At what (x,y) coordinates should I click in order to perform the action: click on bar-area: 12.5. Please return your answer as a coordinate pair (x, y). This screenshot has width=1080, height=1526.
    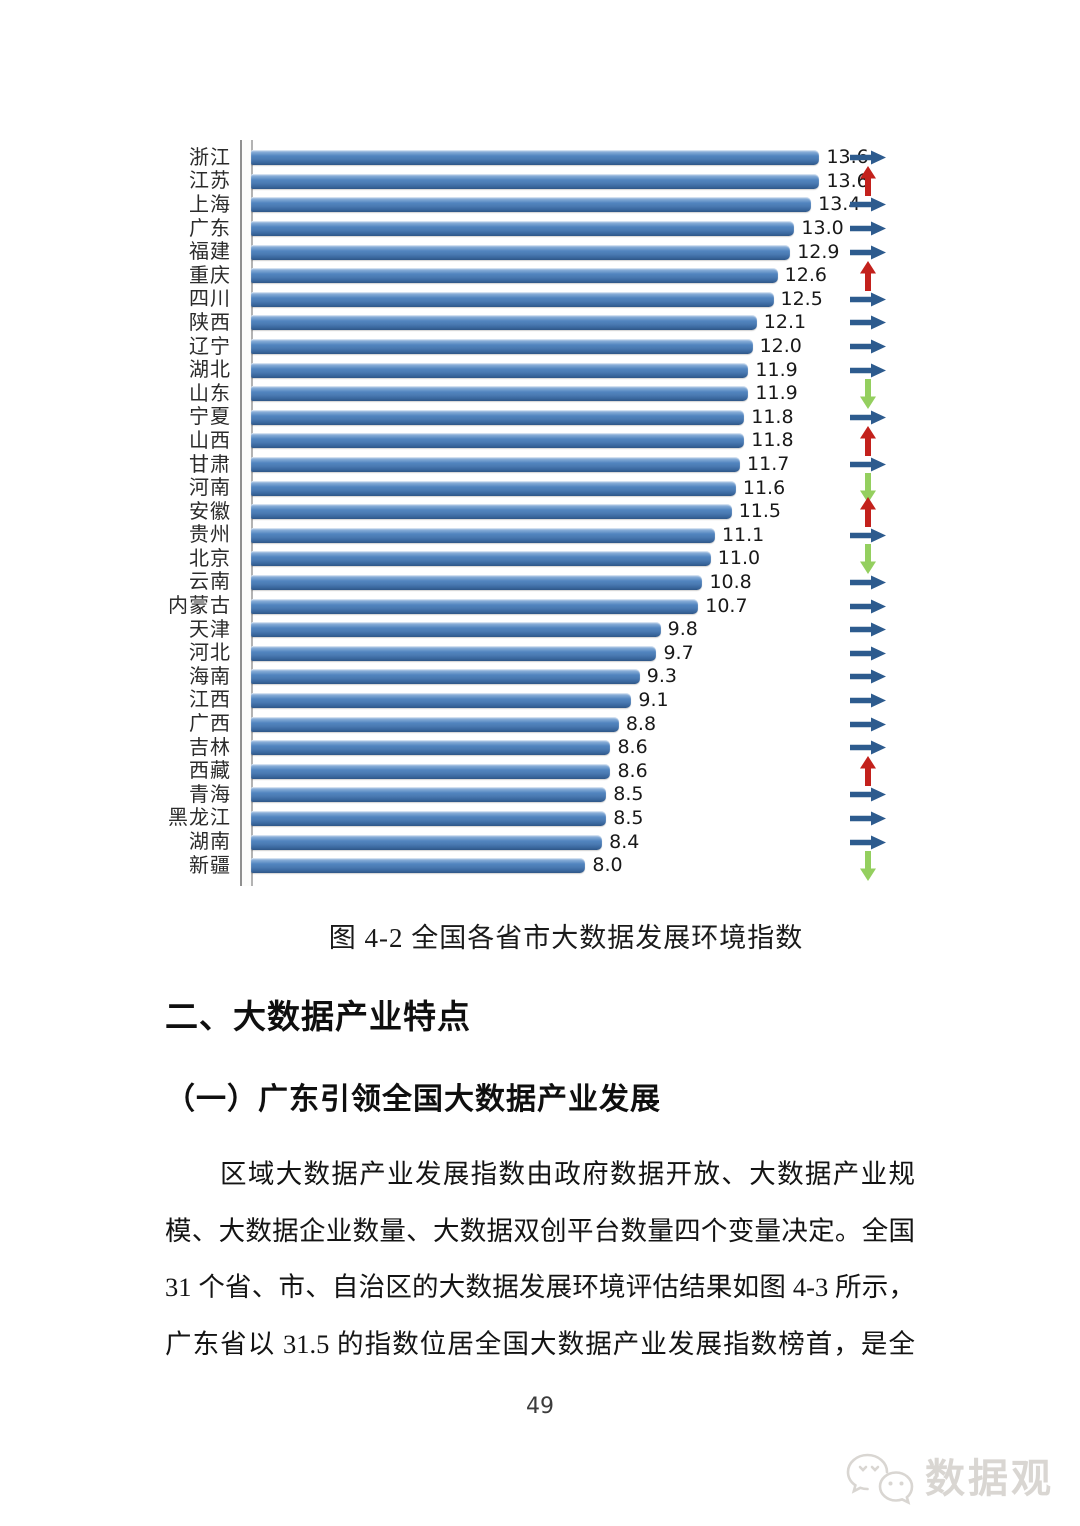
    Looking at the image, I should click on (574, 300).